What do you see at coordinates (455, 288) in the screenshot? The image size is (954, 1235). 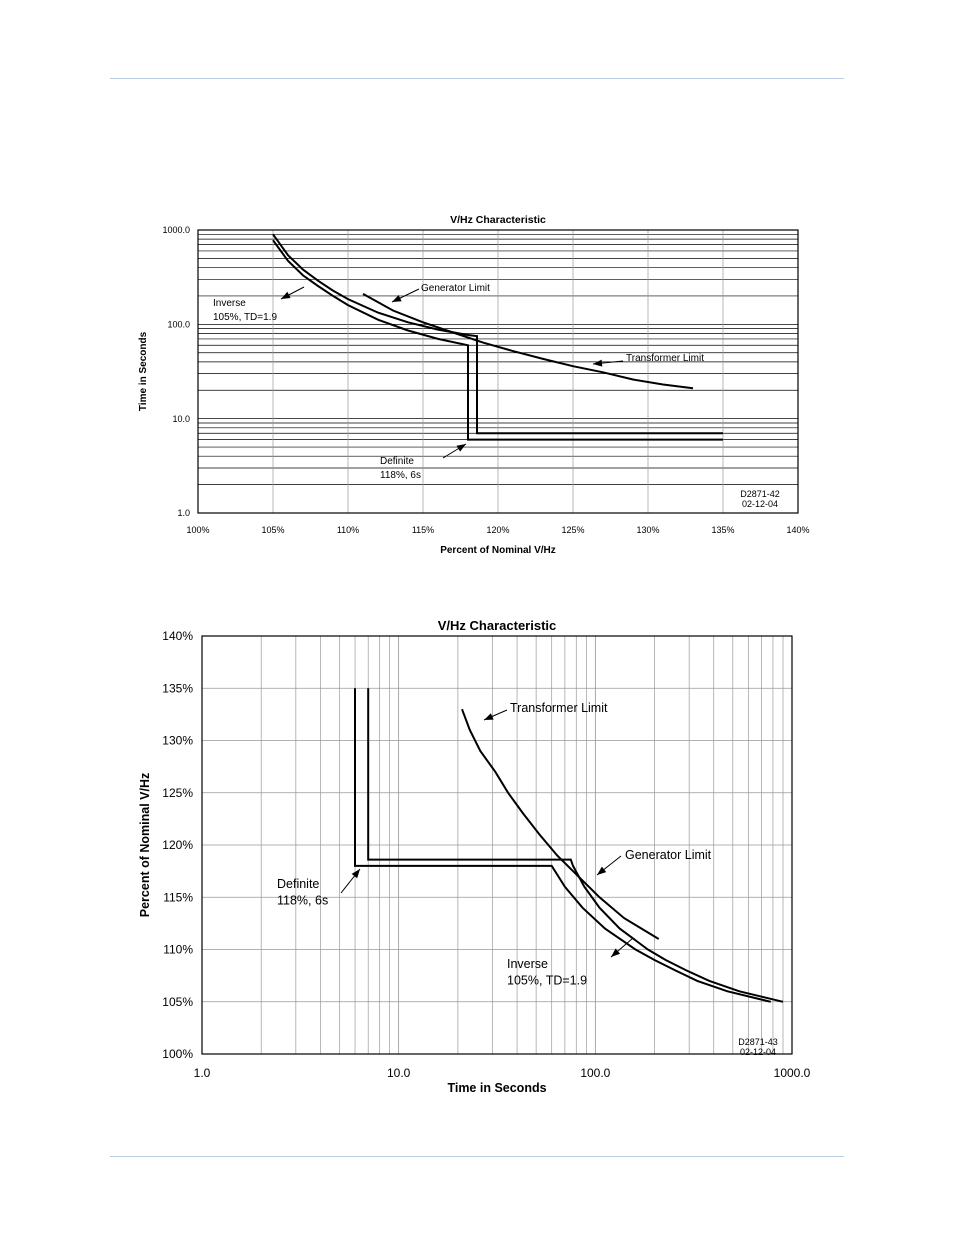 I see `chart1-annotation-gen: Generator Limit` at bounding box center [455, 288].